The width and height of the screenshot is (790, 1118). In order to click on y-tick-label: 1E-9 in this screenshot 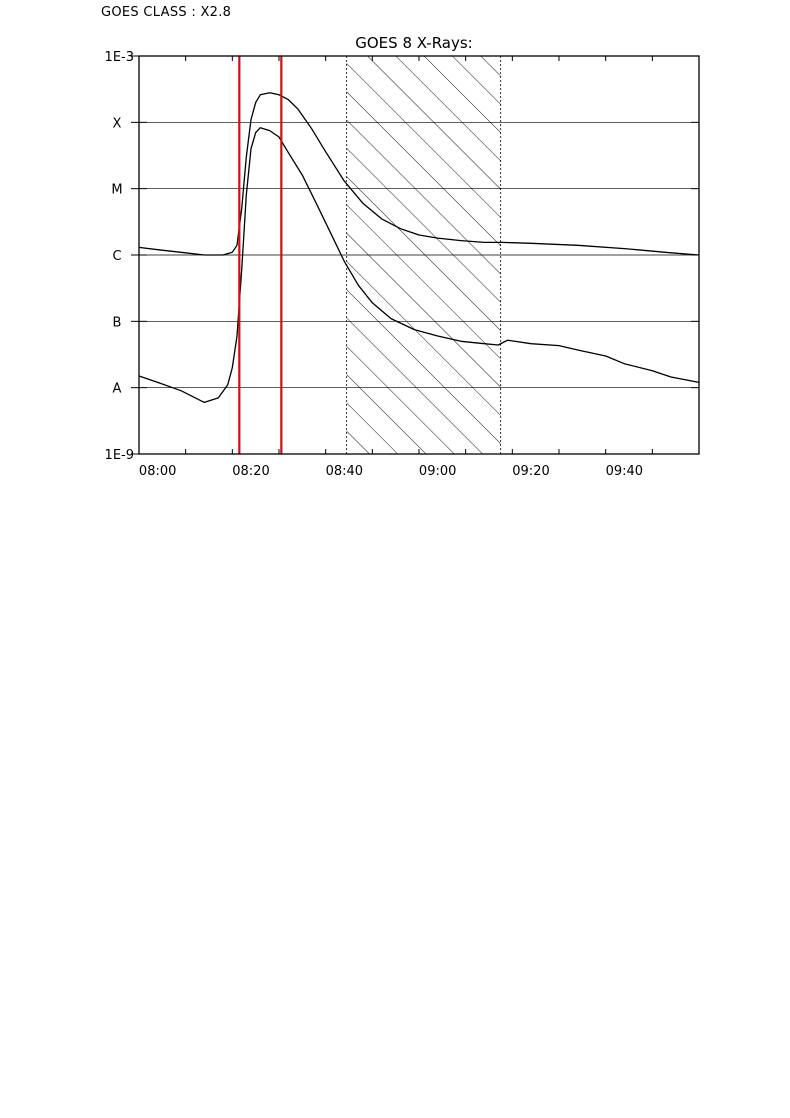, I will do `click(119, 455)`.